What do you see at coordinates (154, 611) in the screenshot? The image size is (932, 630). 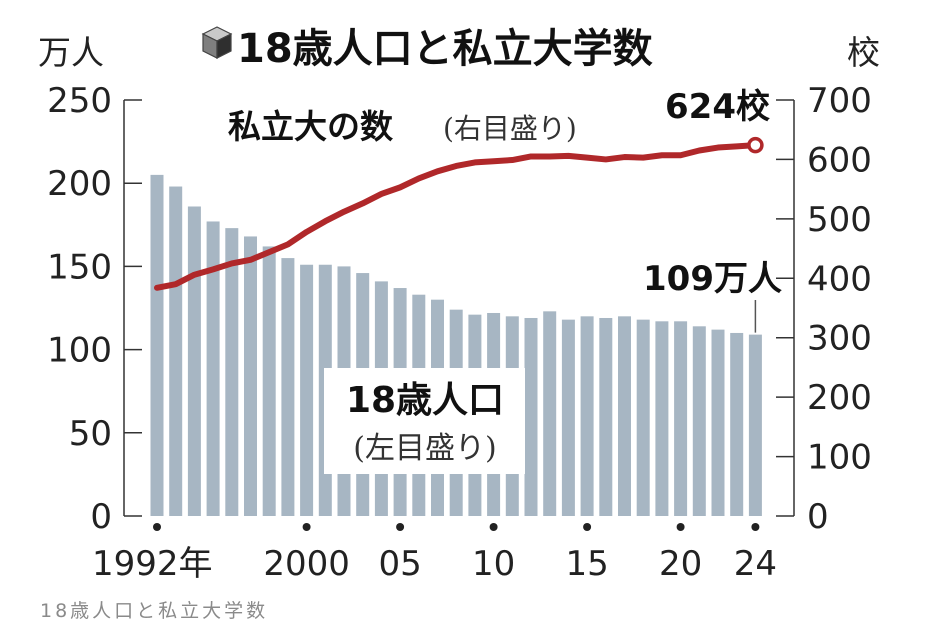 I see `figure-caption: 18歳人口と私立大学数` at bounding box center [154, 611].